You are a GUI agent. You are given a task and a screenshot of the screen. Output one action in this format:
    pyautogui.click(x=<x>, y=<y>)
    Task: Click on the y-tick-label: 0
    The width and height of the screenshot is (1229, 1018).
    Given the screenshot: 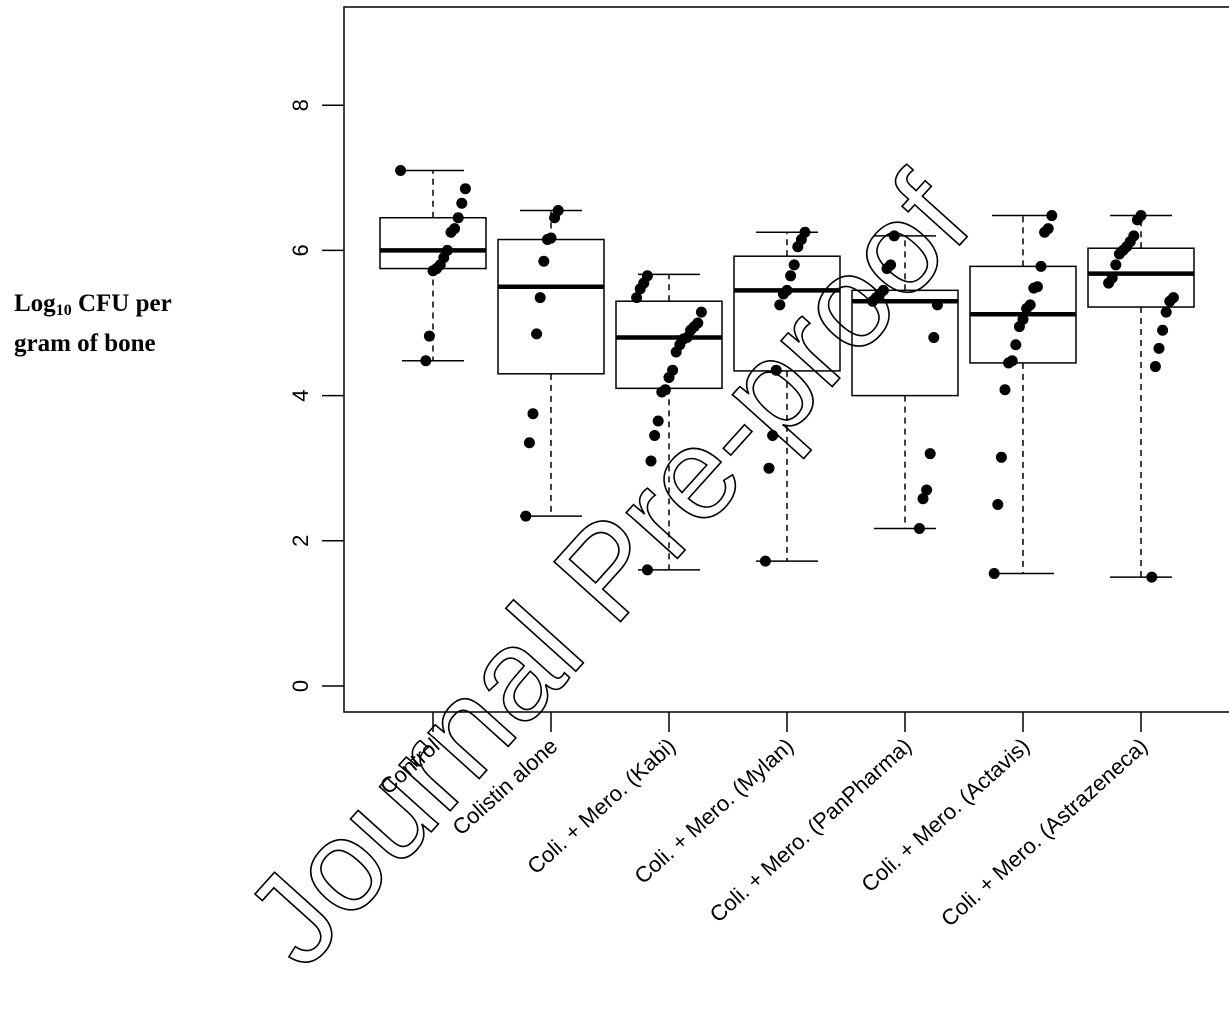 What is the action you would take?
    pyautogui.click(x=300, y=686)
    